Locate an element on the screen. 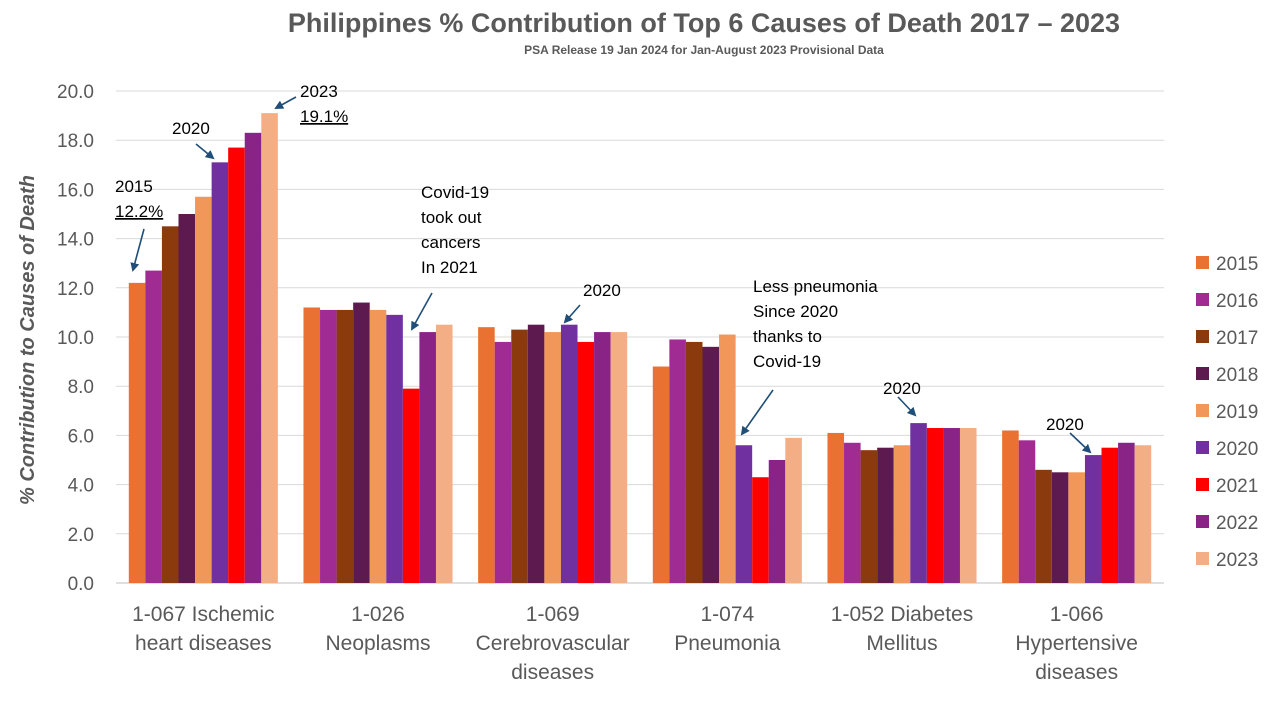  legend-label: 2019 is located at coordinates (1237, 412).